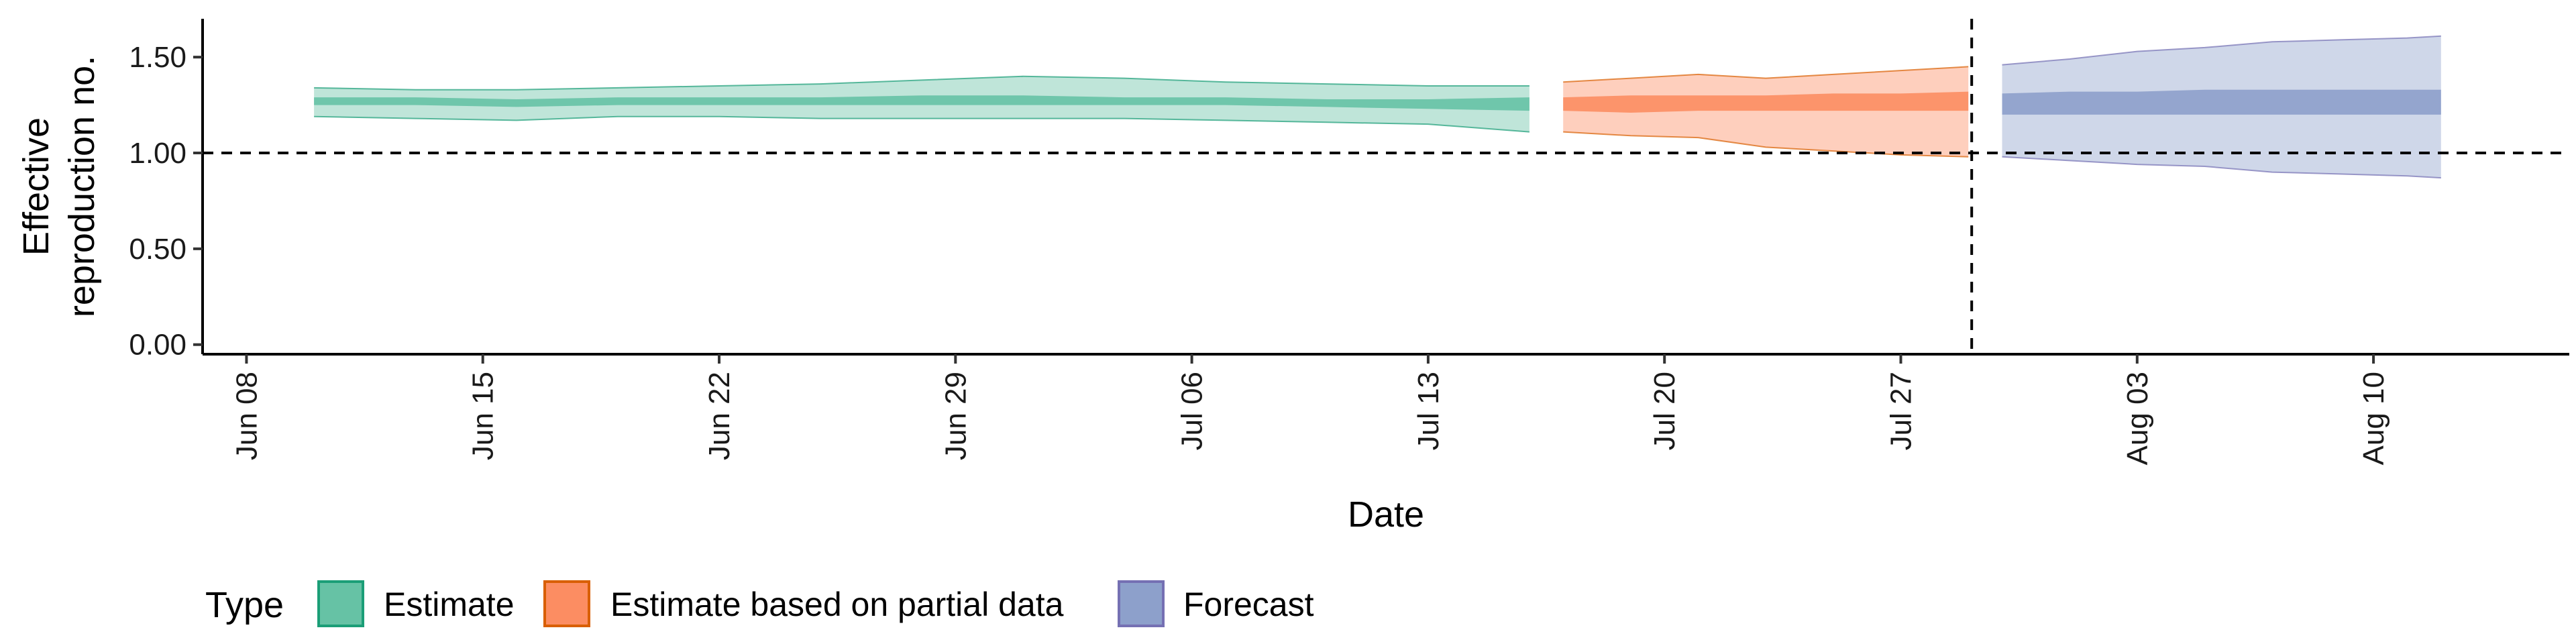 The image size is (2576, 644). What do you see at coordinates (2373, 418) in the screenshot?
I see `x-tick-label: Aug 10` at bounding box center [2373, 418].